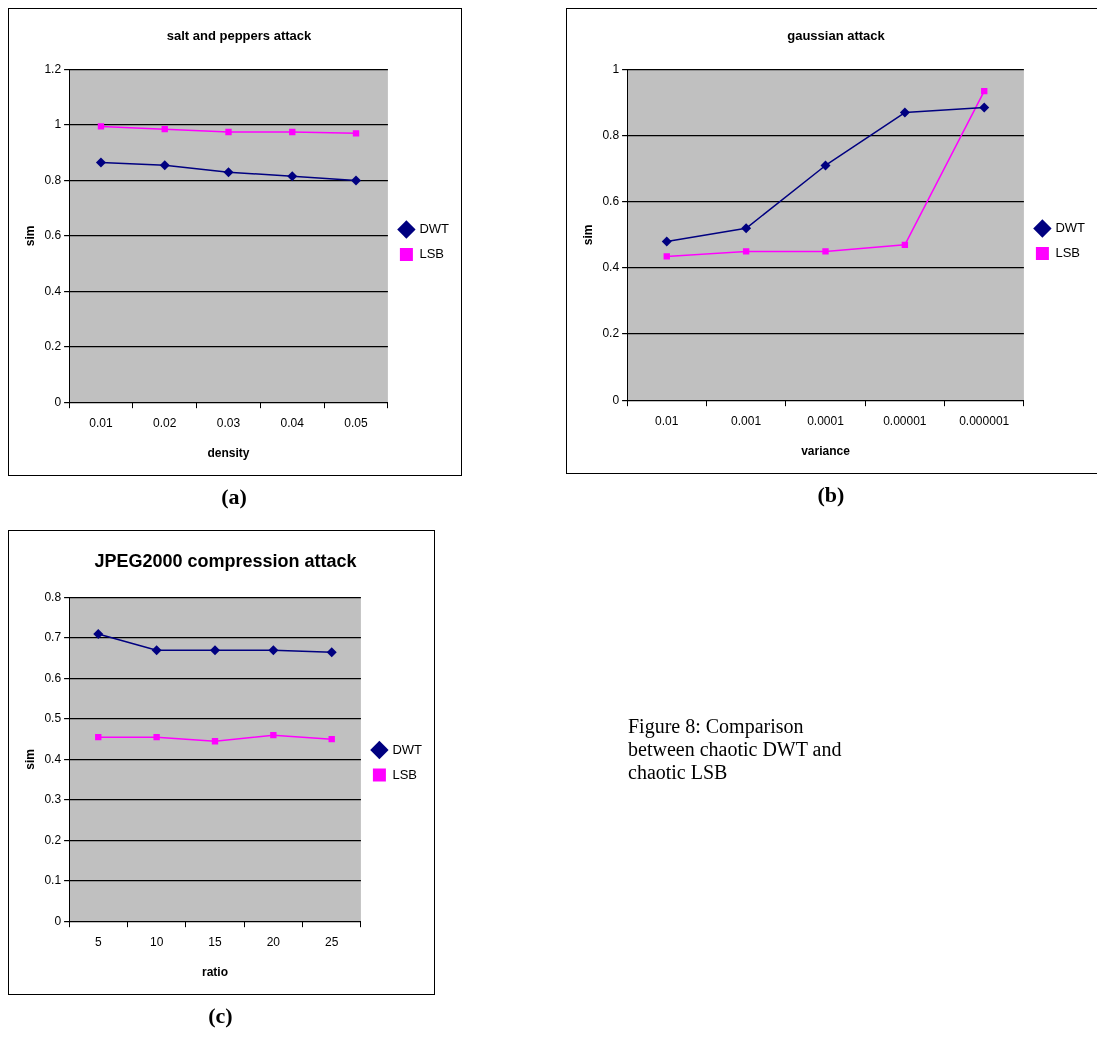  What do you see at coordinates (831, 495) in the screenshot?
I see `text: (b)` at bounding box center [831, 495].